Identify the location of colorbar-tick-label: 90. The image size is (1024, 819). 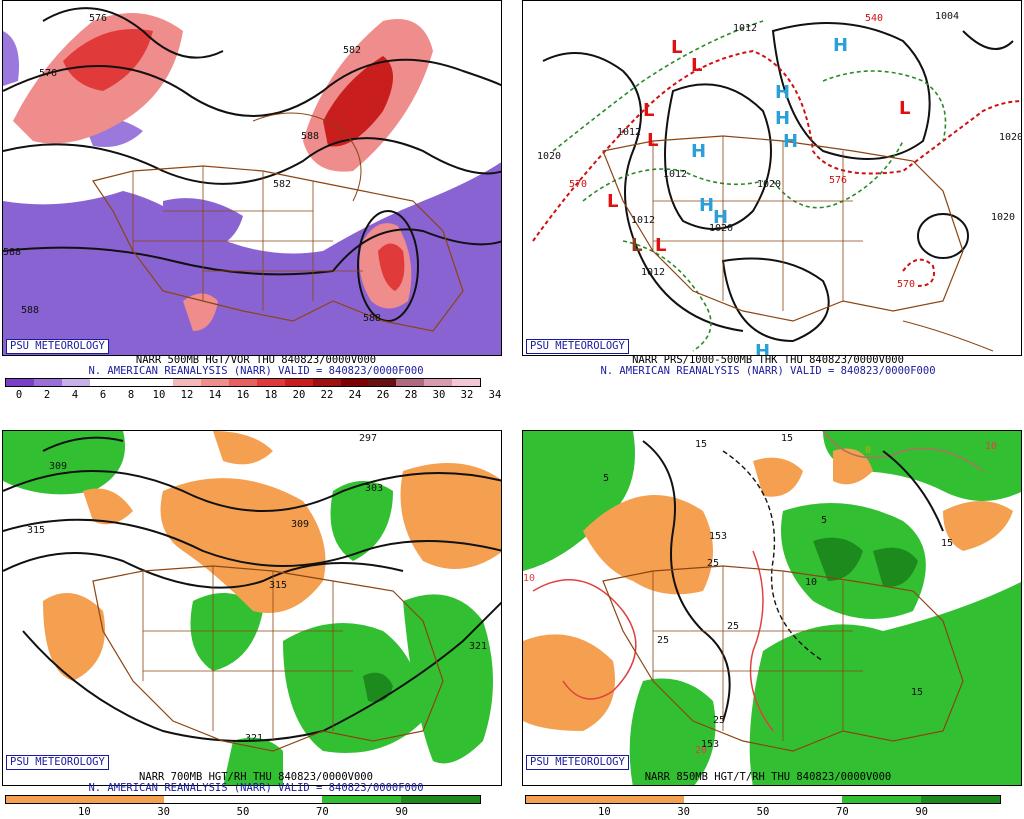
(401, 812).